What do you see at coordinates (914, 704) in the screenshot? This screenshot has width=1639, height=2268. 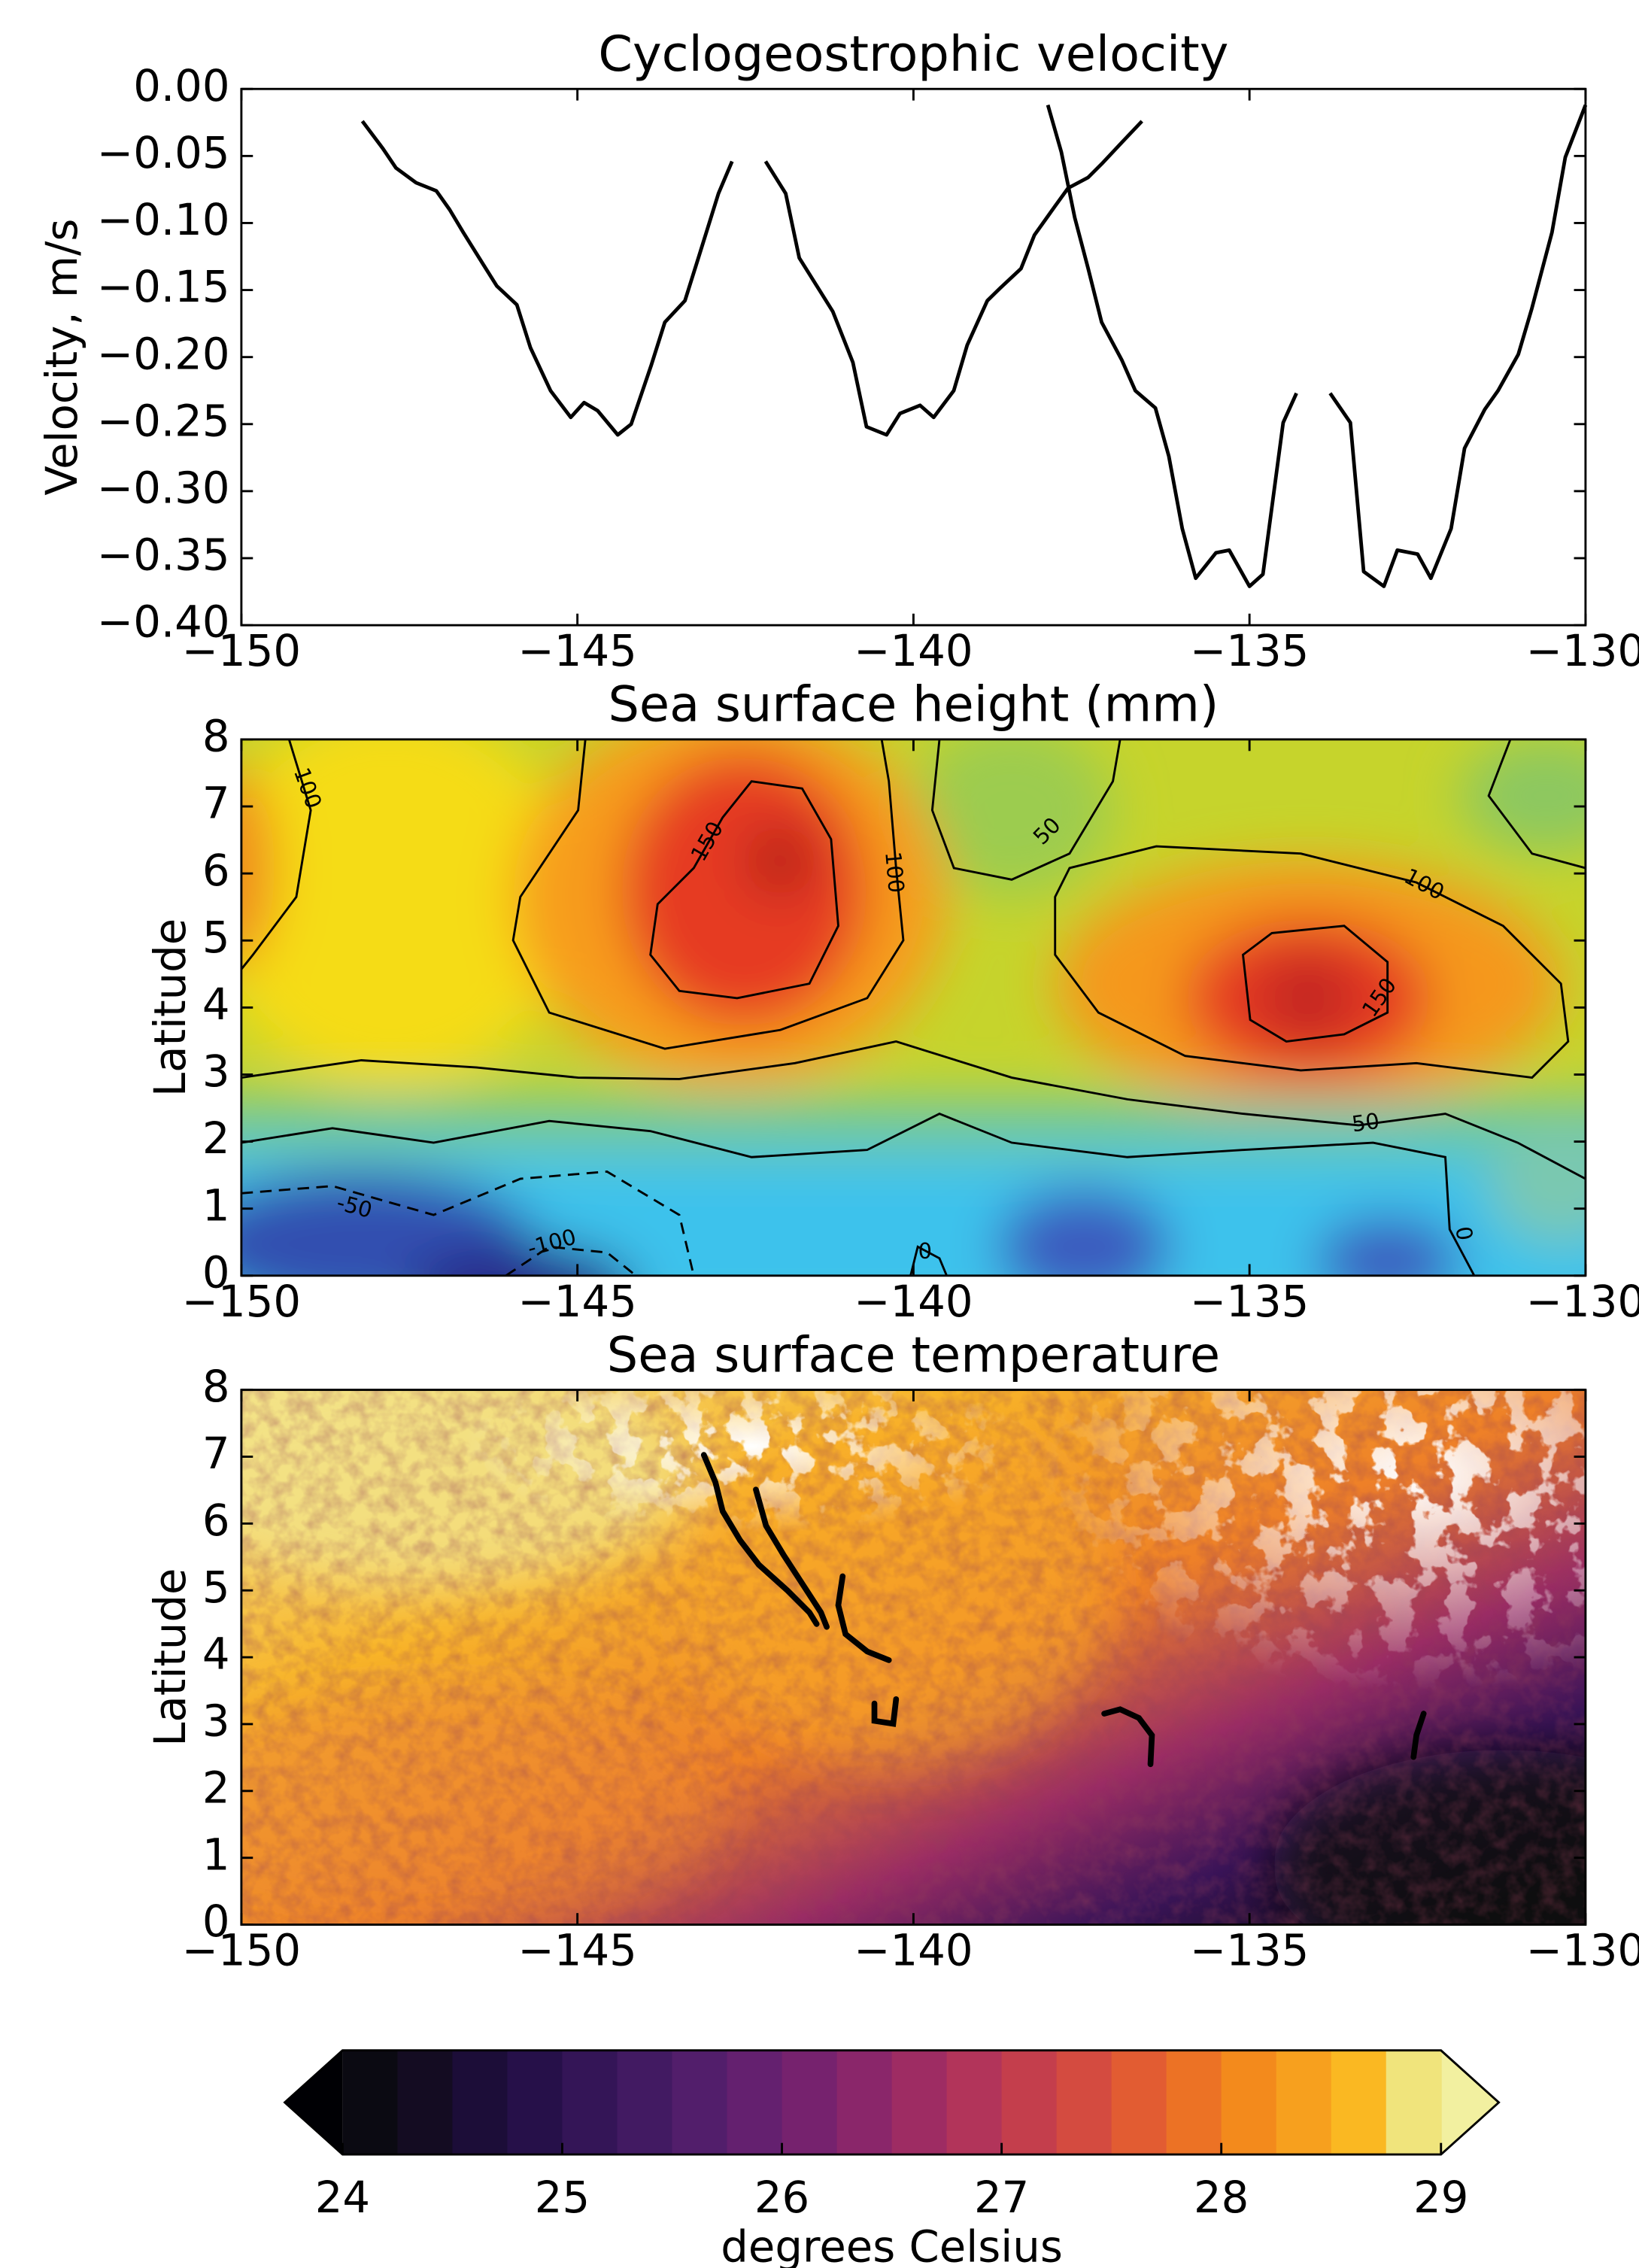 I see `chart-title: Sea surface height (mm)` at bounding box center [914, 704].